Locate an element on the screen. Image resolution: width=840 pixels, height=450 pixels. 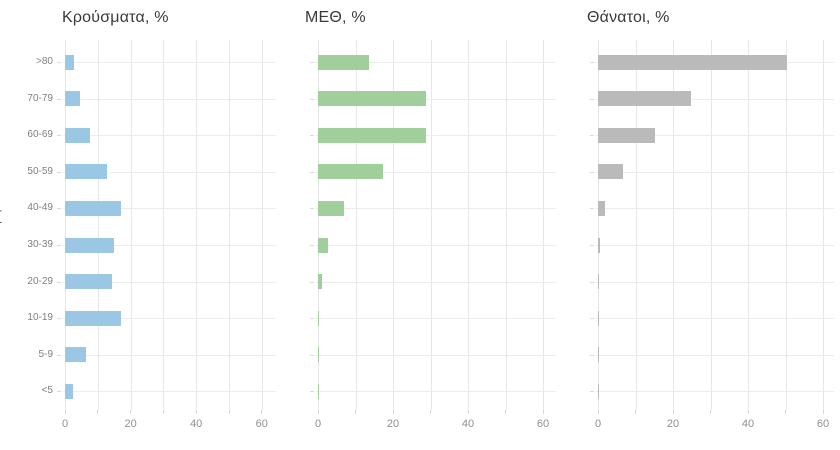
y-axis-label: 5-9 is located at coordinates (45, 354).